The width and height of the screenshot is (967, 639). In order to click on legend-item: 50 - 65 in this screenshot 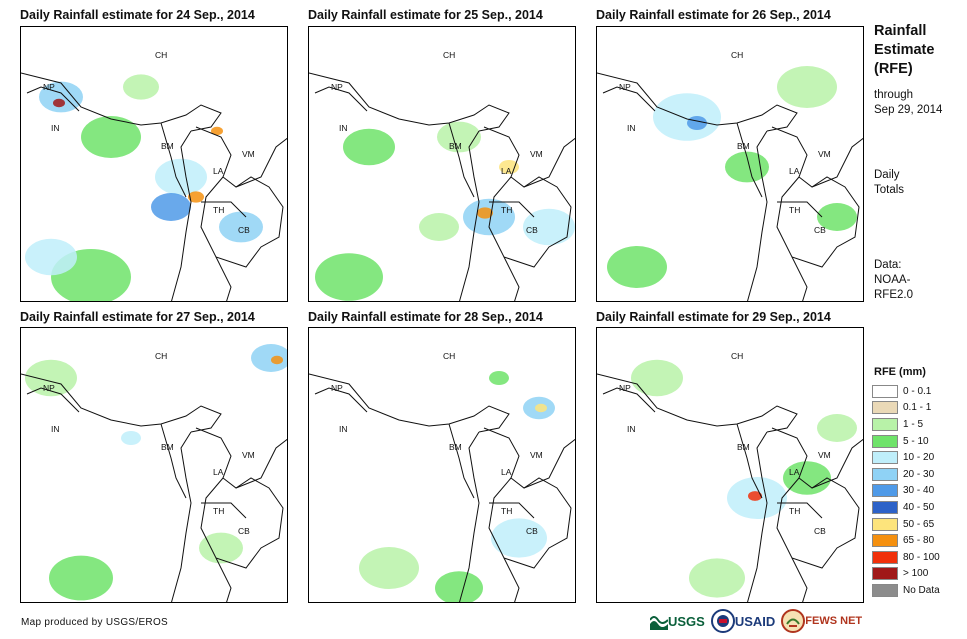, I will do `click(906, 524)`.